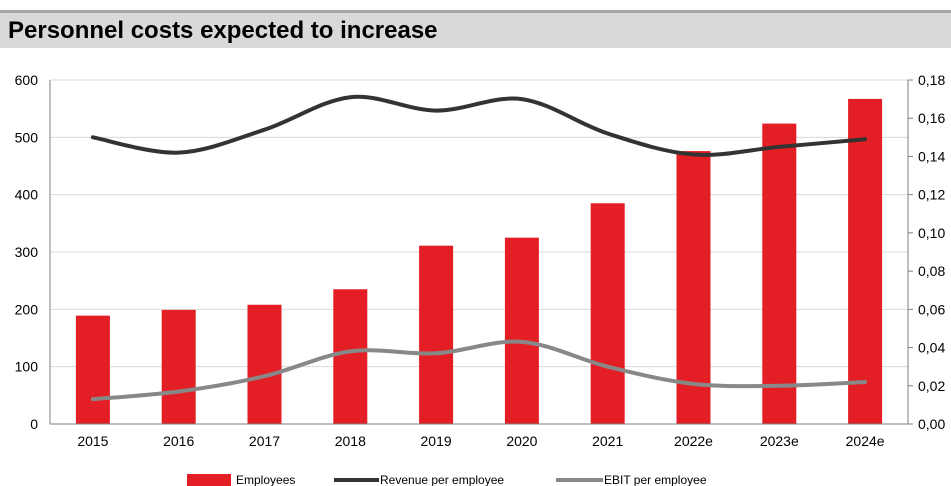 The width and height of the screenshot is (951, 486). I want to click on x-tick-label: 2021, so click(607, 441).